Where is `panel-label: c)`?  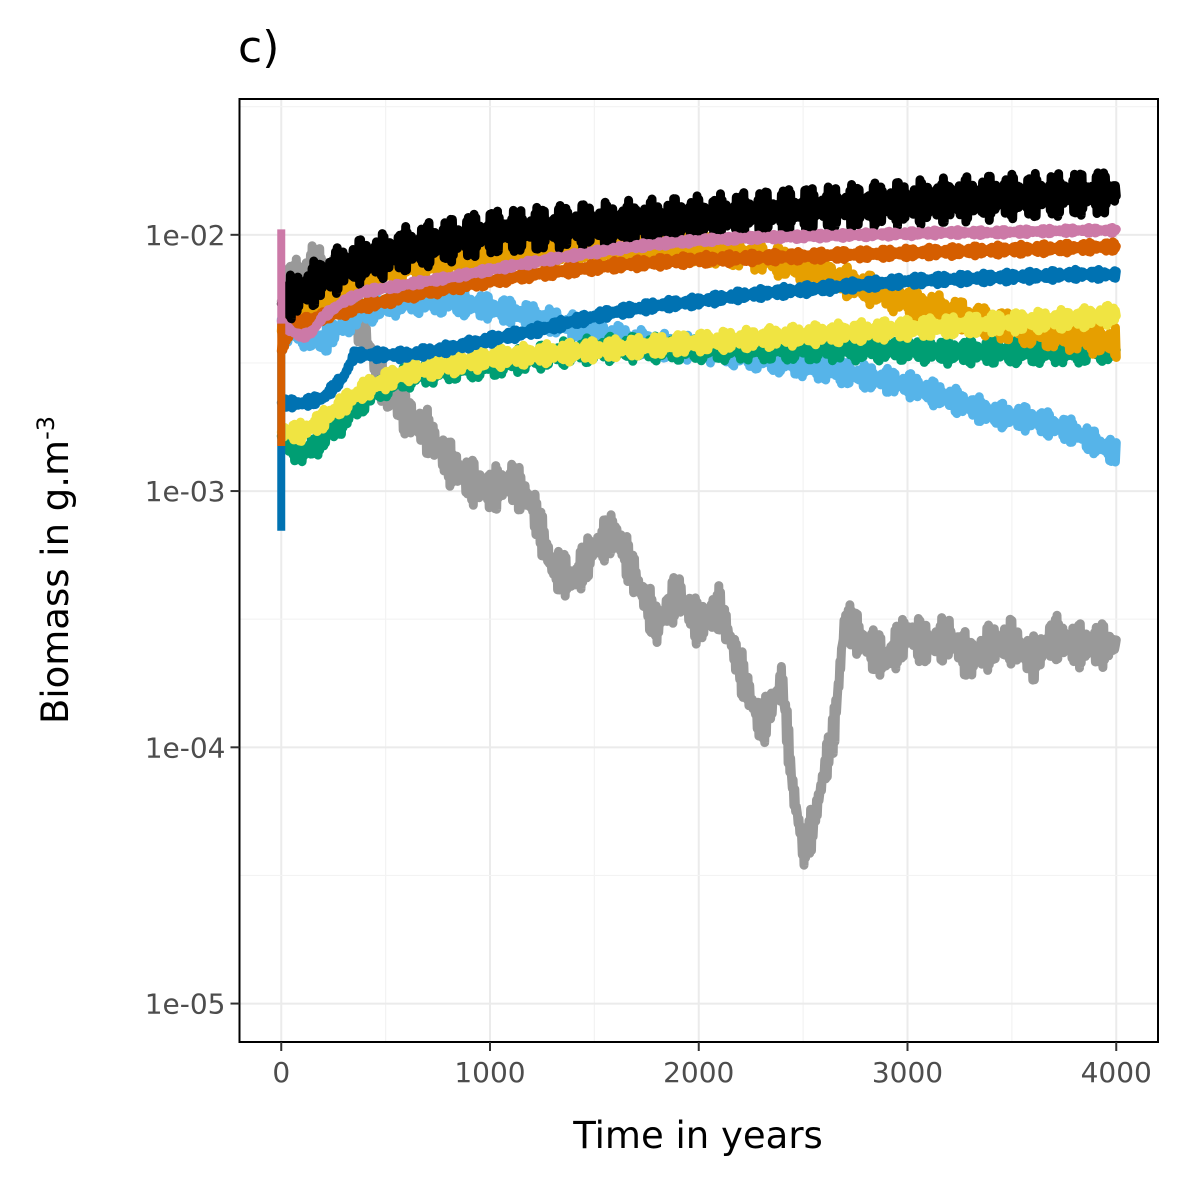
panel-label: c) is located at coordinates (258, 47).